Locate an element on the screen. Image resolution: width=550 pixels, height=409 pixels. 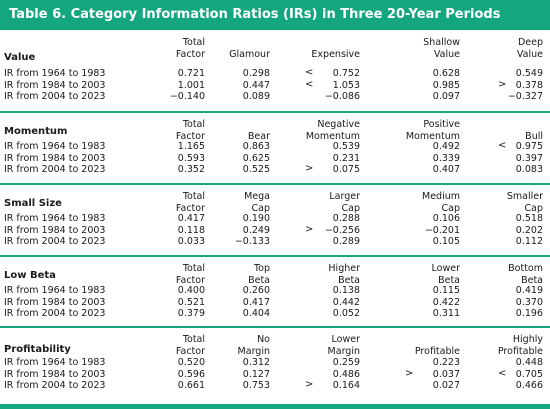
value-cell: 0.539 is located at coordinates (346, 146).